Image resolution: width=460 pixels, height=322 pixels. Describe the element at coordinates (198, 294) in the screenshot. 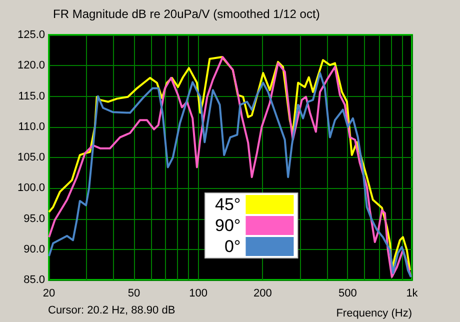

I see `x-tick-label: 100` at that location.